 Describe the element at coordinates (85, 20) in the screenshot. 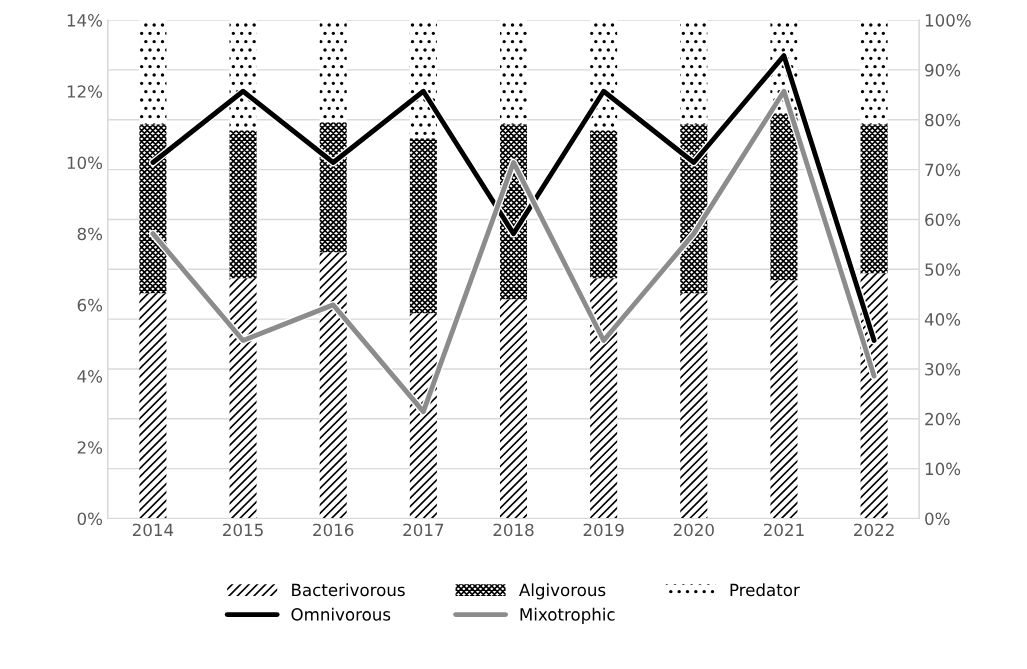

I see `y-tick-label: 14%` at that location.